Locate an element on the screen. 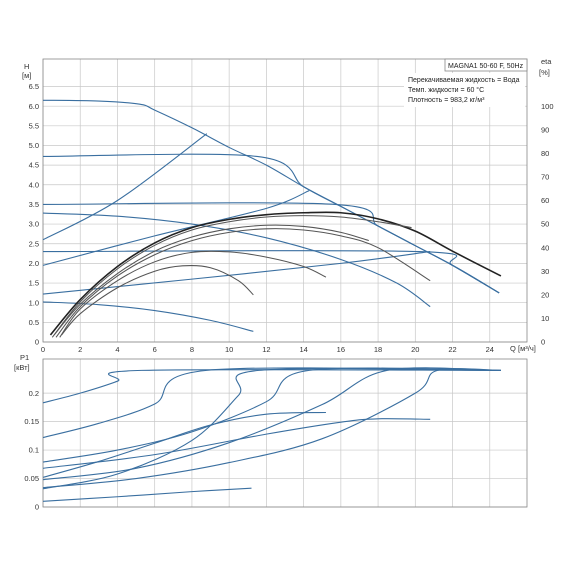  eta-axis-title: eta is located at coordinates (546, 61).